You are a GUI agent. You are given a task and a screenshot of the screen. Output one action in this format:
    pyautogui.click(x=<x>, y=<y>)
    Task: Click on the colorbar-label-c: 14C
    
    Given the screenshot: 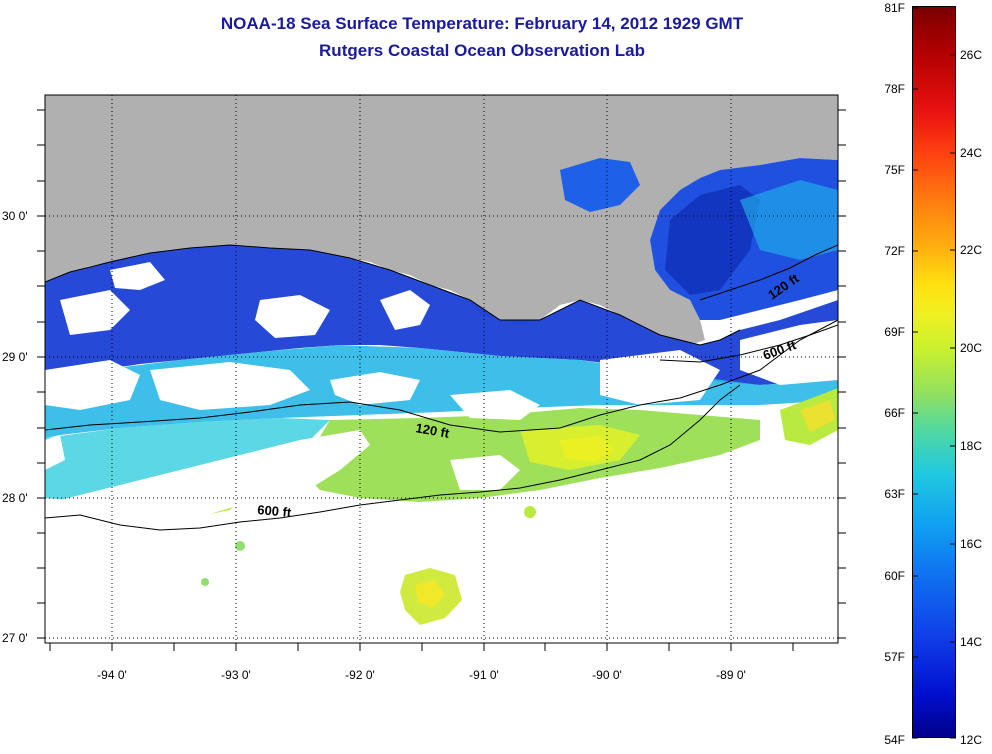 What is the action you would take?
    pyautogui.click(x=971, y=642)
    